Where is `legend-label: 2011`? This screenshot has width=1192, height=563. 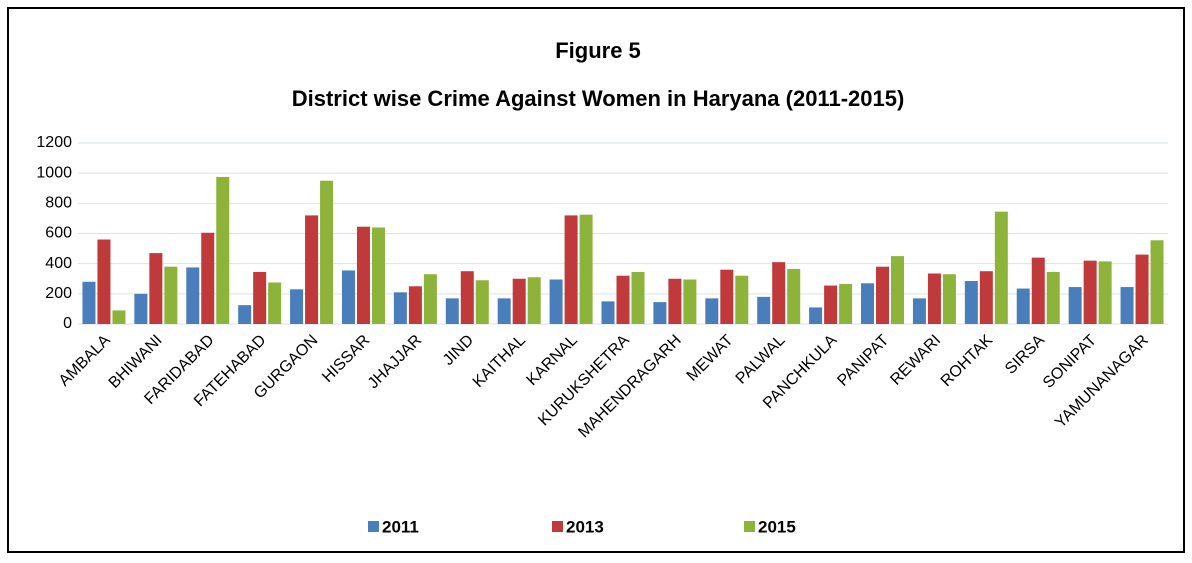 legend-label: 2011 is located at coordinates (400, 526).